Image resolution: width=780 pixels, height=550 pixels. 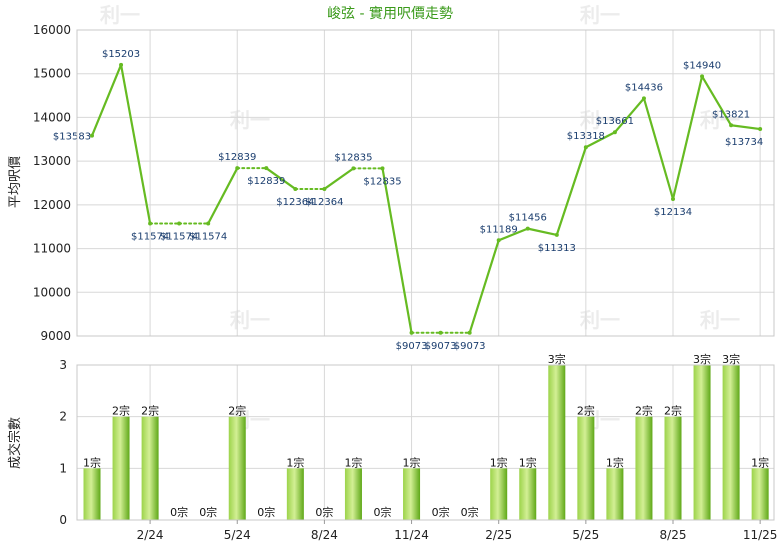 I want to click on count-y-tick: 3, so click(x=63, y=365).